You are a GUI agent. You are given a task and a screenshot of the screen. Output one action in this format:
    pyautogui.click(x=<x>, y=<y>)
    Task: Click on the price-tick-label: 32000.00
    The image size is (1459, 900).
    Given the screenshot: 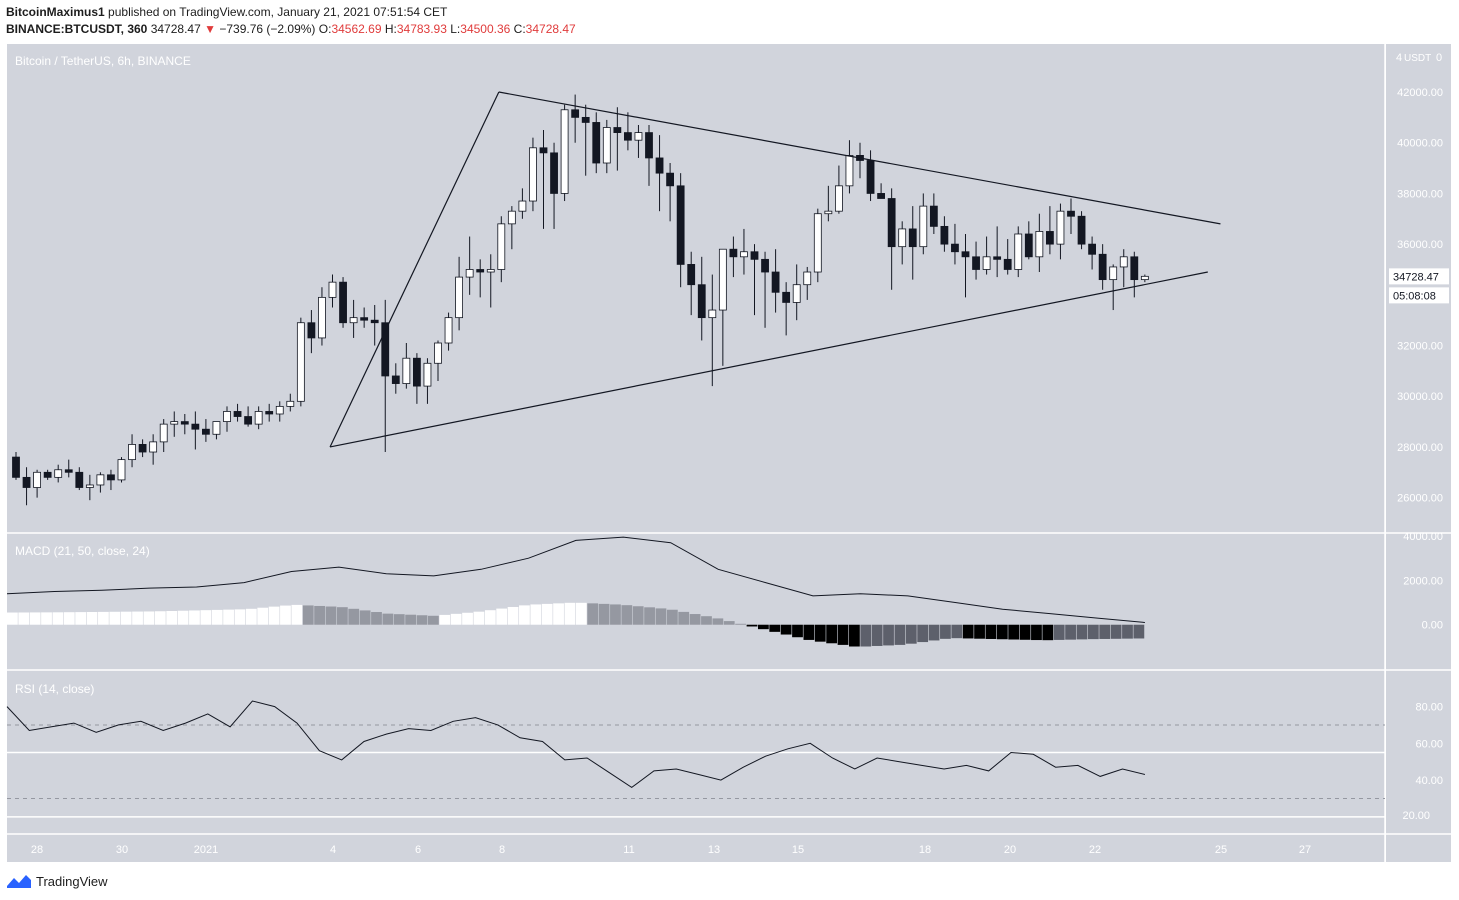 What is the action you would take?
    pyautogui.click(x=1420, y=347)
    